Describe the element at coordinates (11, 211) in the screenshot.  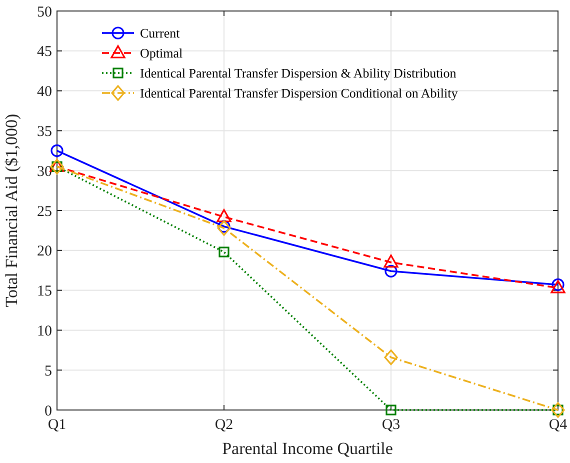
I see `y-axis-title: Total Financial Aid ($1,000)` at that location.